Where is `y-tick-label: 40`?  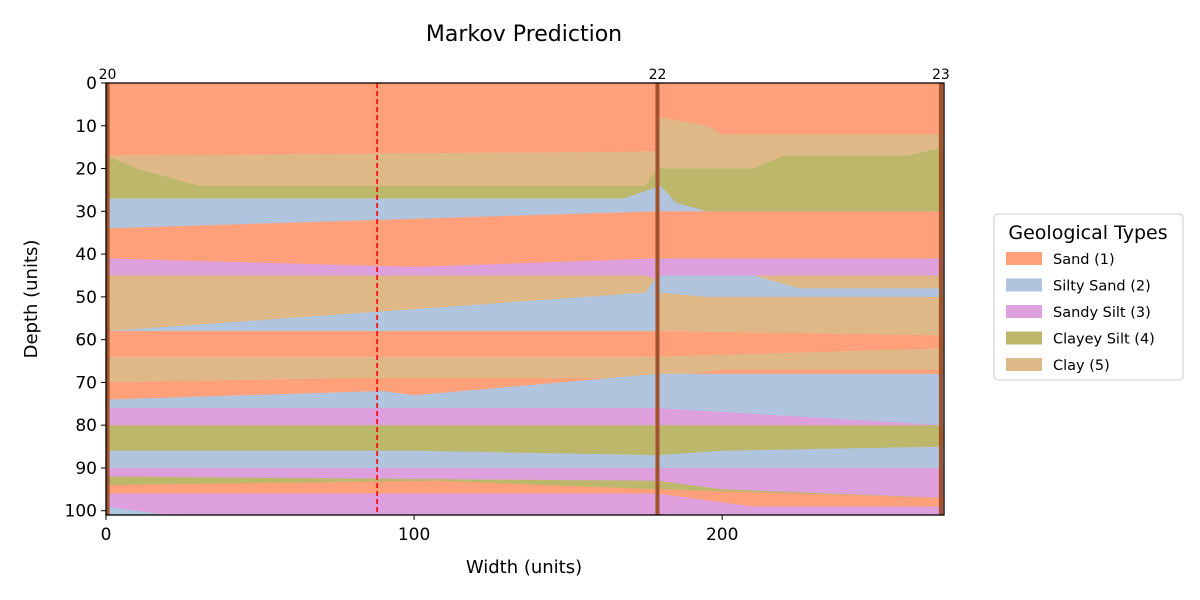
y-tick-label: 40 is located at coordinates (86, 255).